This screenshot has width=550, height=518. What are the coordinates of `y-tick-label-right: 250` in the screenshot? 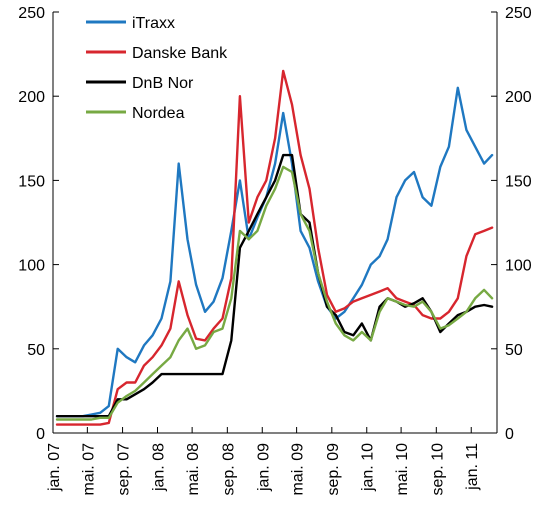 It's located at (518, 13).